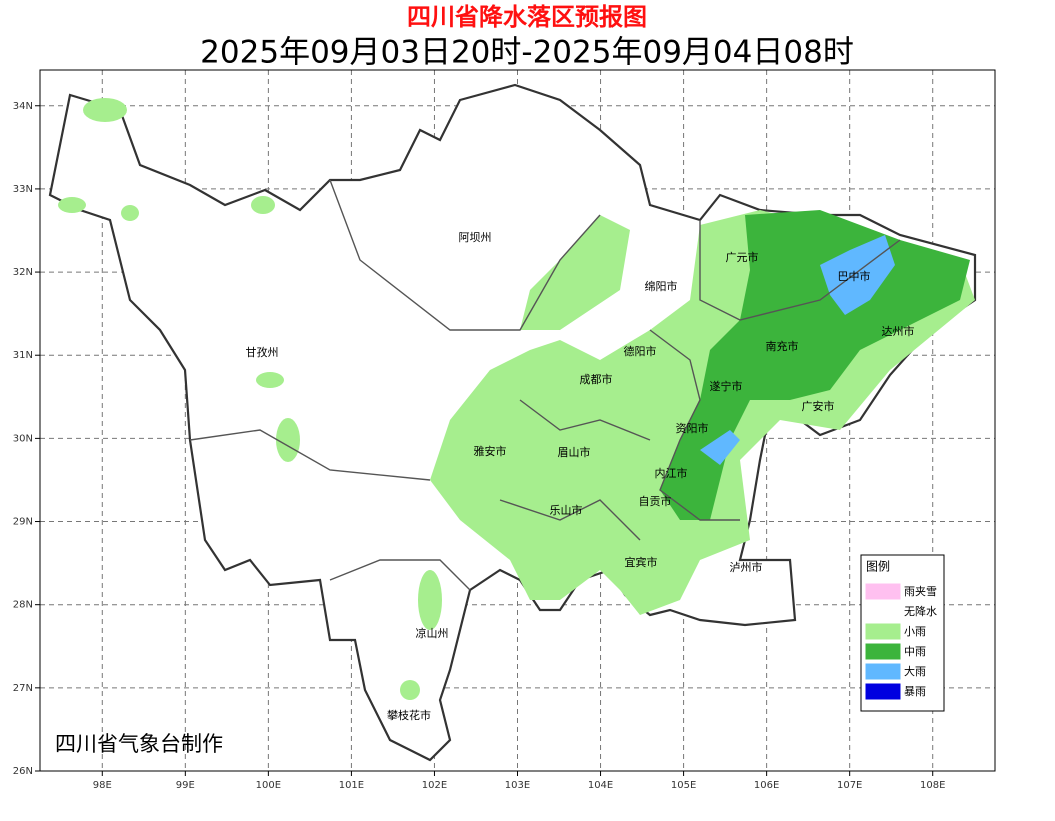  I want to click on region-label: 德阳市, so click(640, 351).